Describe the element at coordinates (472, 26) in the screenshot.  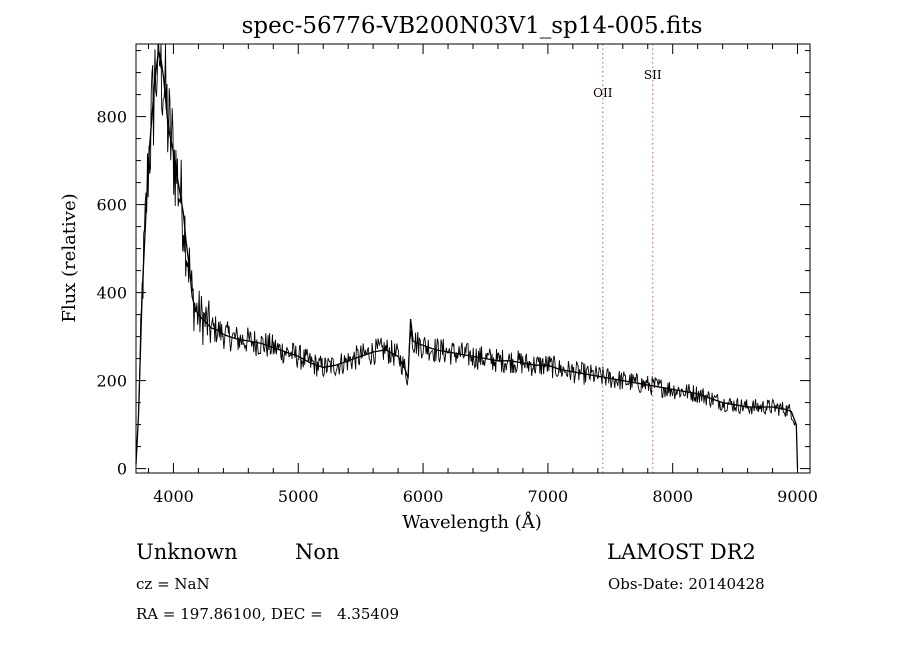
I see `chart-title: spec-56776-VB200N03V1_sp14-005.fits` at that location.